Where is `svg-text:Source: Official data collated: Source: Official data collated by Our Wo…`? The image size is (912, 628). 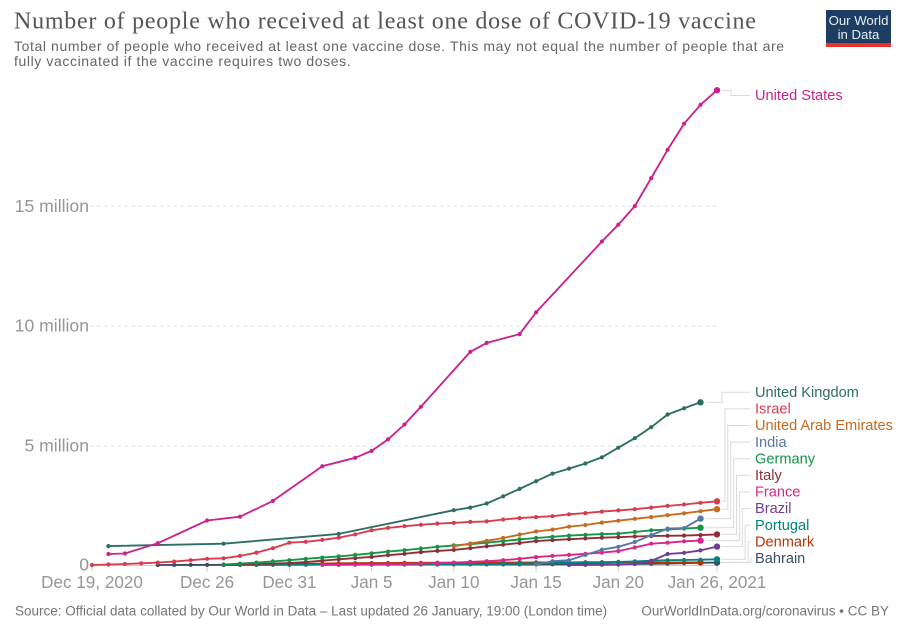 svg-text:Source: Official data collated: Source: Official data collated by Our Wo… is located at coordinates (311, 611).